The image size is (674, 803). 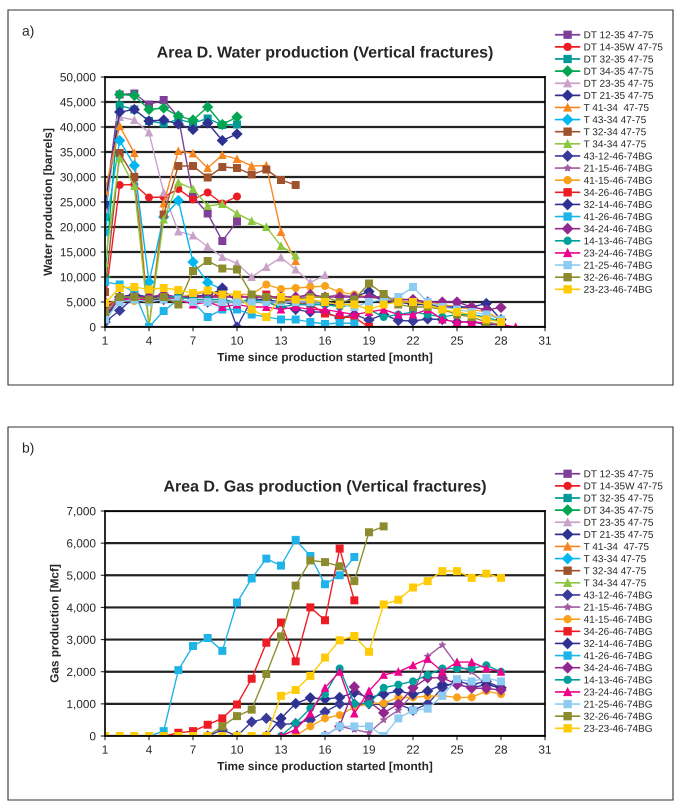 What do you see at coordinates (28, 449) in the screenshot?
I see `text: b)` at bounding box center [28, 449].